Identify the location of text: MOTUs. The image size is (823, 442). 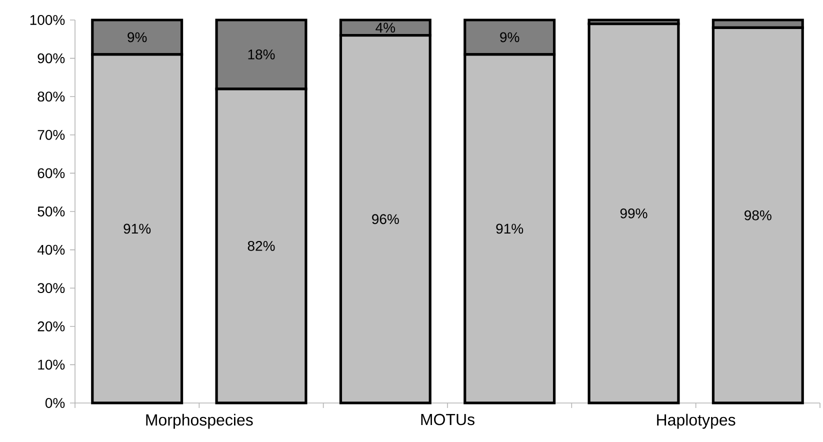
(447, 420).